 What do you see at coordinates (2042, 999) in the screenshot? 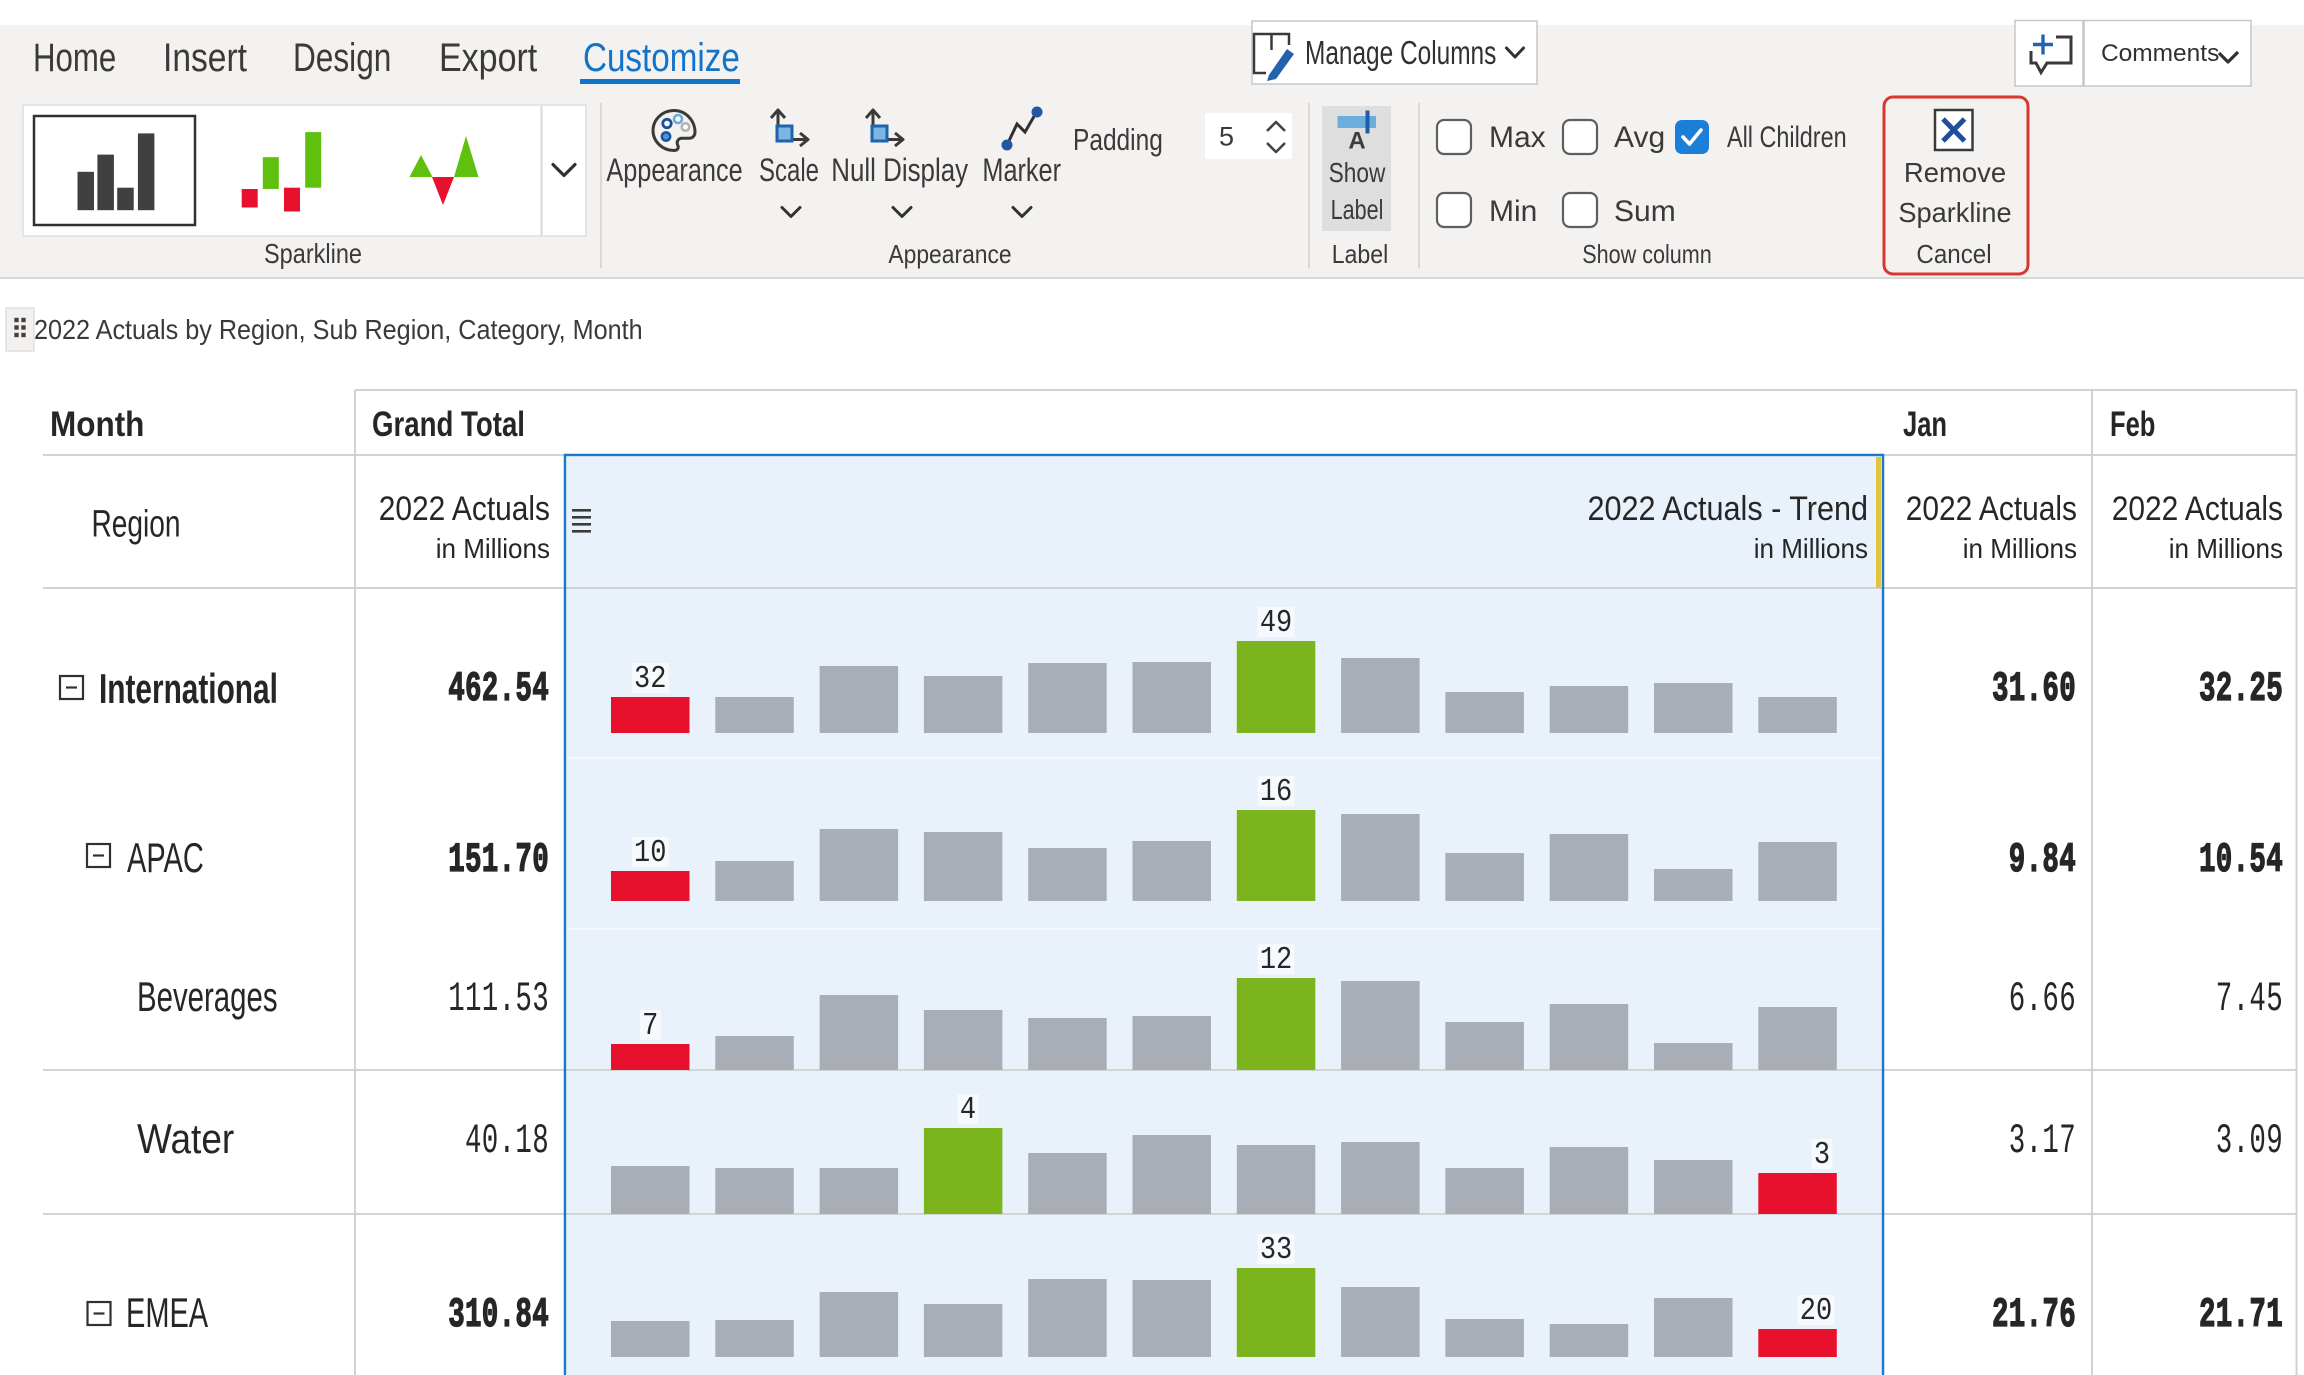
I see `svg-text: 6.66` at bounding box center [2042, 999].